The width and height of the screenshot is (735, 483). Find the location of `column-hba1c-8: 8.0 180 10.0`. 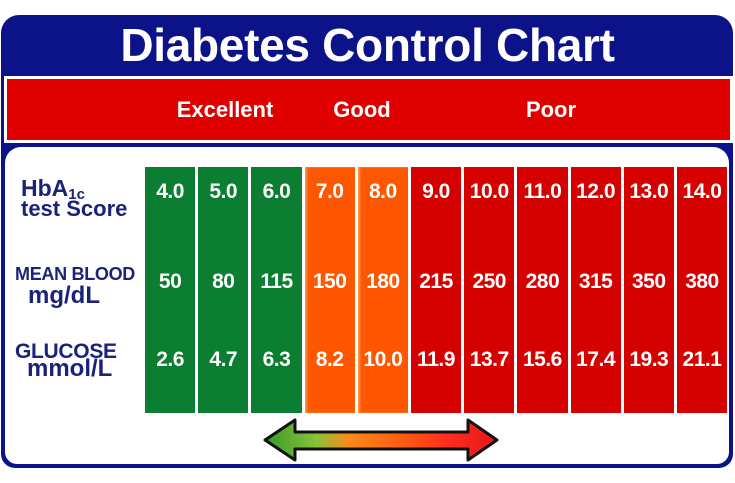

column-hba1c-8: 8.0 180 10.0 is located at coordinates (382, 290).